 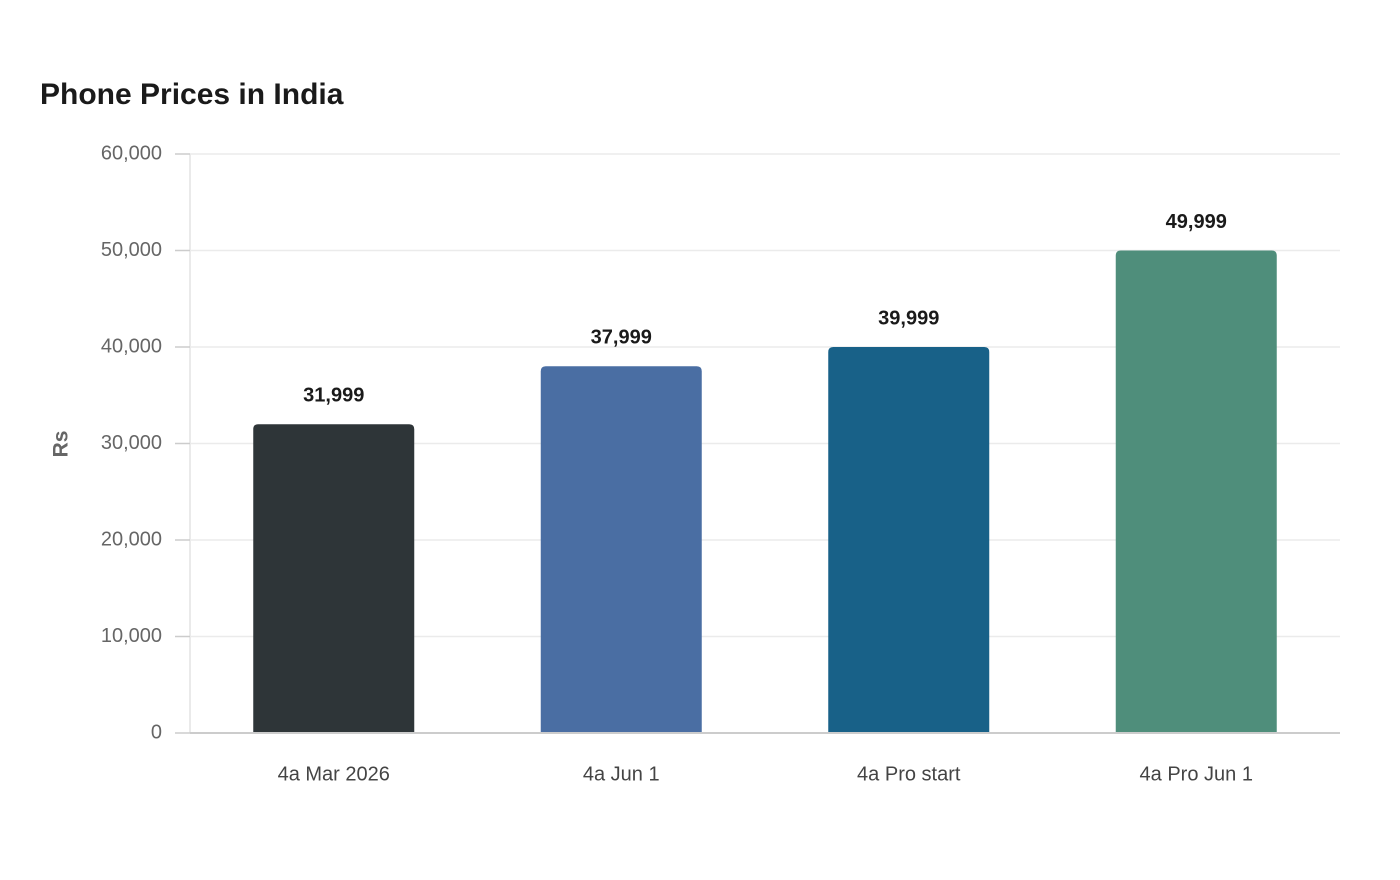 What do you see at coordinates (131, 539) in the screenshot?
I see `y-tick-label: 20,000` at bounding box center [131, 539].